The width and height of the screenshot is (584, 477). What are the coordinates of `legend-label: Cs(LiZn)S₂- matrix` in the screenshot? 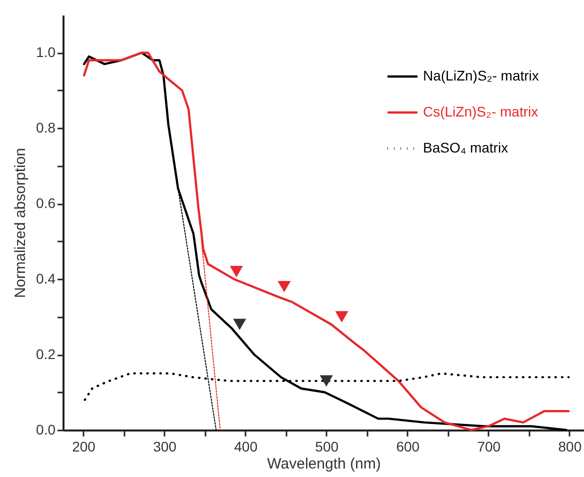 It's located at (480, 112).